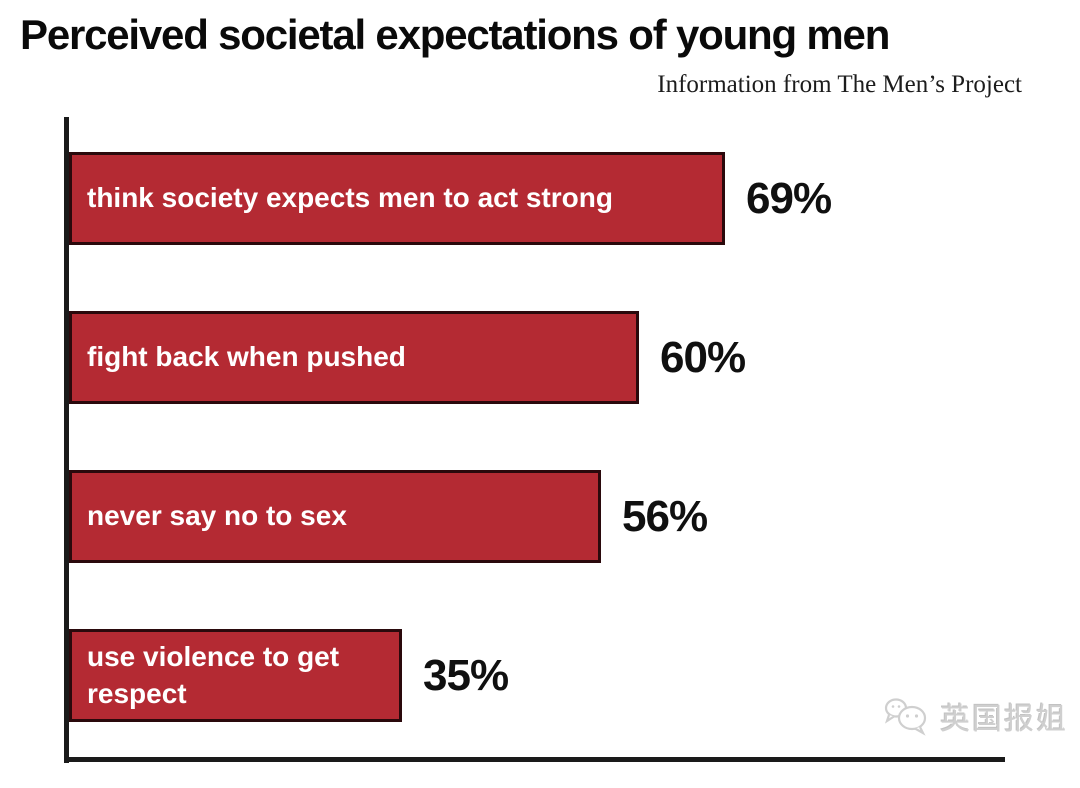 Image resolution: width=1080 pixels, height=788 pixels. I want to click on bar-category-label: fight back when pushed, so click(246, 357).